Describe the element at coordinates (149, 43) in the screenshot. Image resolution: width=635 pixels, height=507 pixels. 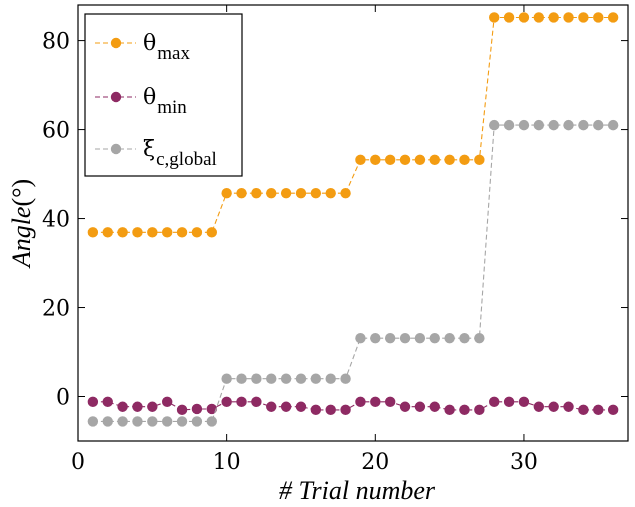
I see `legend-symbol: θ` at that location.